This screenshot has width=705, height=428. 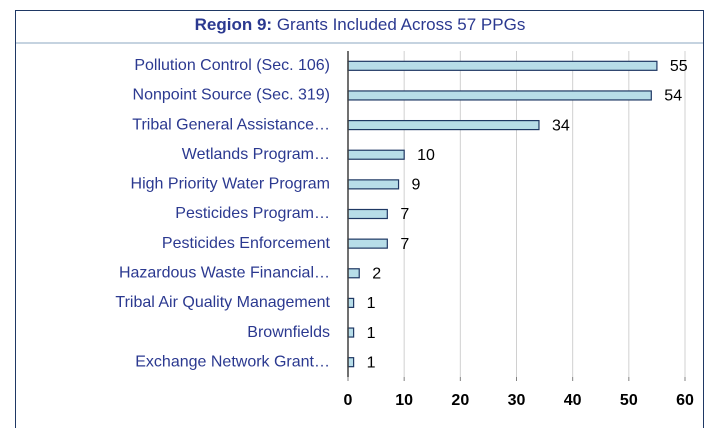 What do you see at coordinates (426, 155) in the screenshot?
I see `value-label: 10` at bounding box center [426, 155].